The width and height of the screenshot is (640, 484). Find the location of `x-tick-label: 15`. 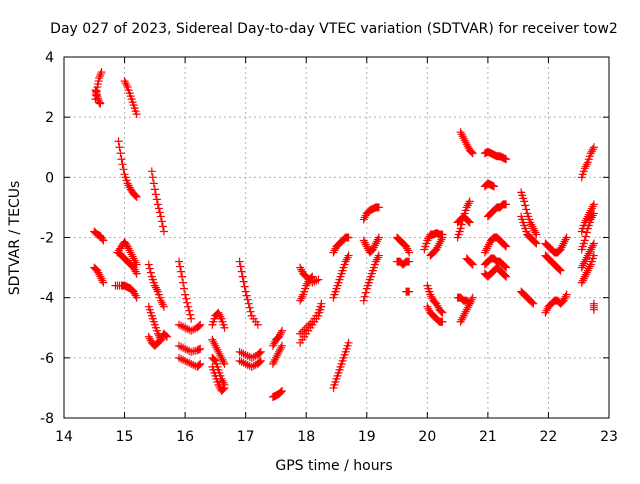

x-tick-label: 15 is located at coordinates (125, 437).